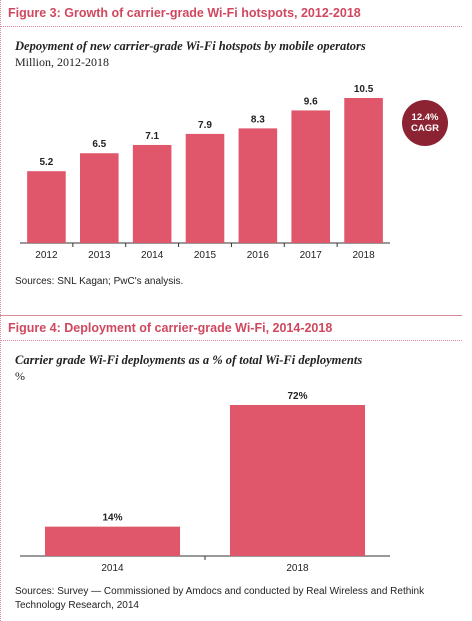  Describe the element at coordinates (112, 541) in the screenshot. I see `fig4-bar-2014` at that location.